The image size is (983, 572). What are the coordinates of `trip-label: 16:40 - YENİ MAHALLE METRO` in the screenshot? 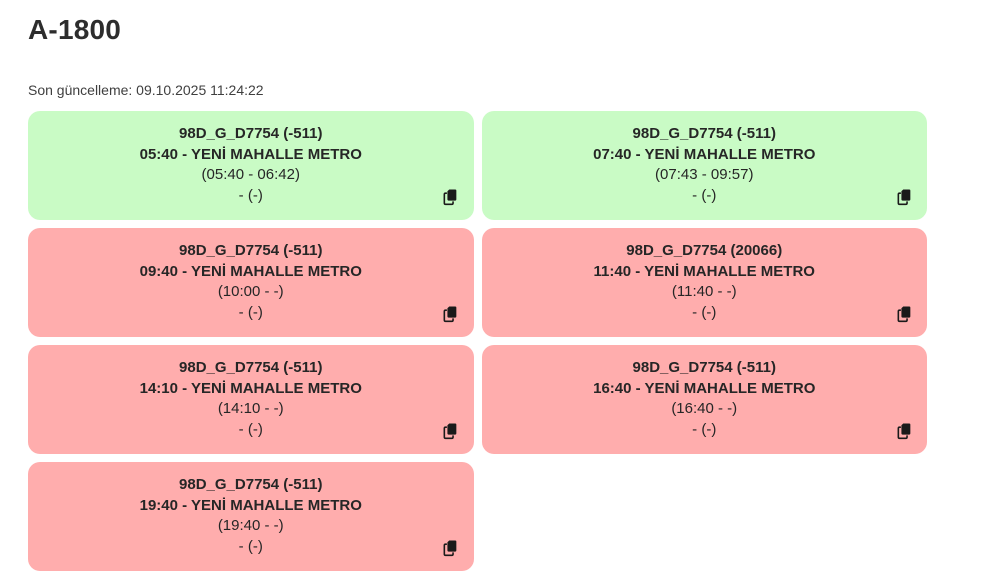 It's located at (704, 388).